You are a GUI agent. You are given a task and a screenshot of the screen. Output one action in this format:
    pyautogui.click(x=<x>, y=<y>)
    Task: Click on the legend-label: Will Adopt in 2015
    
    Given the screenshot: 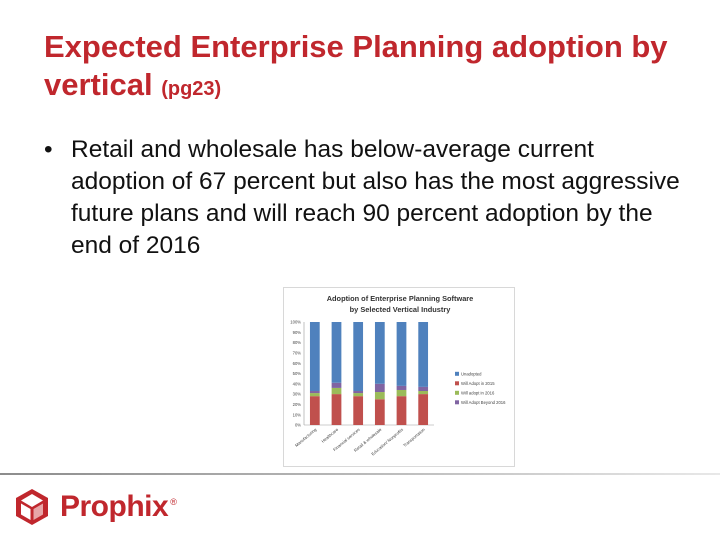 What is the action you would take?
    pyautogui.click(x=478, y=383)
    